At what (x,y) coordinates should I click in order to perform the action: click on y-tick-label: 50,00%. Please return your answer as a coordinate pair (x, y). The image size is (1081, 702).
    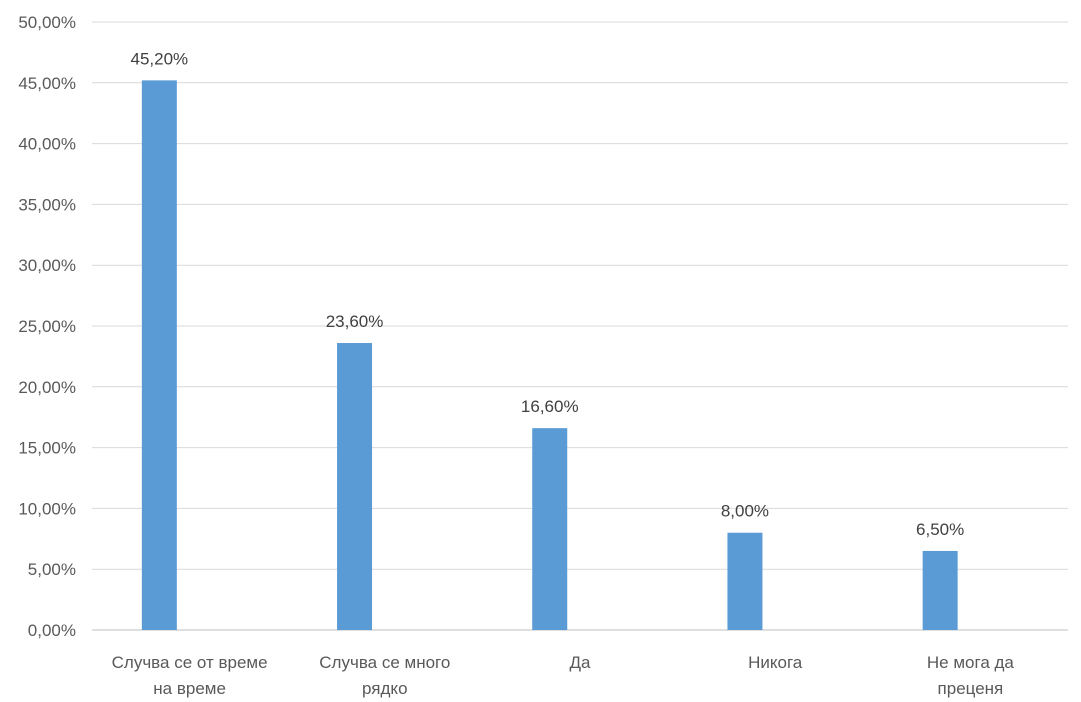
    Looking at the image, I should click on (47, 22).